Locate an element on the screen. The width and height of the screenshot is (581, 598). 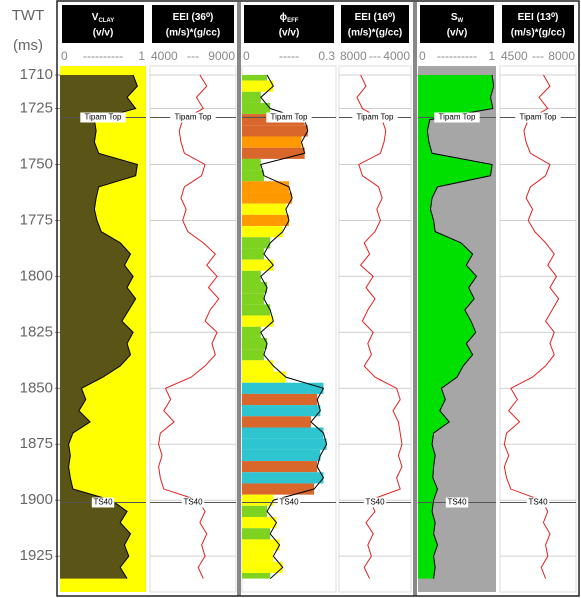
track-title: EEI (36⁰) is located at coordinates (193, 17).